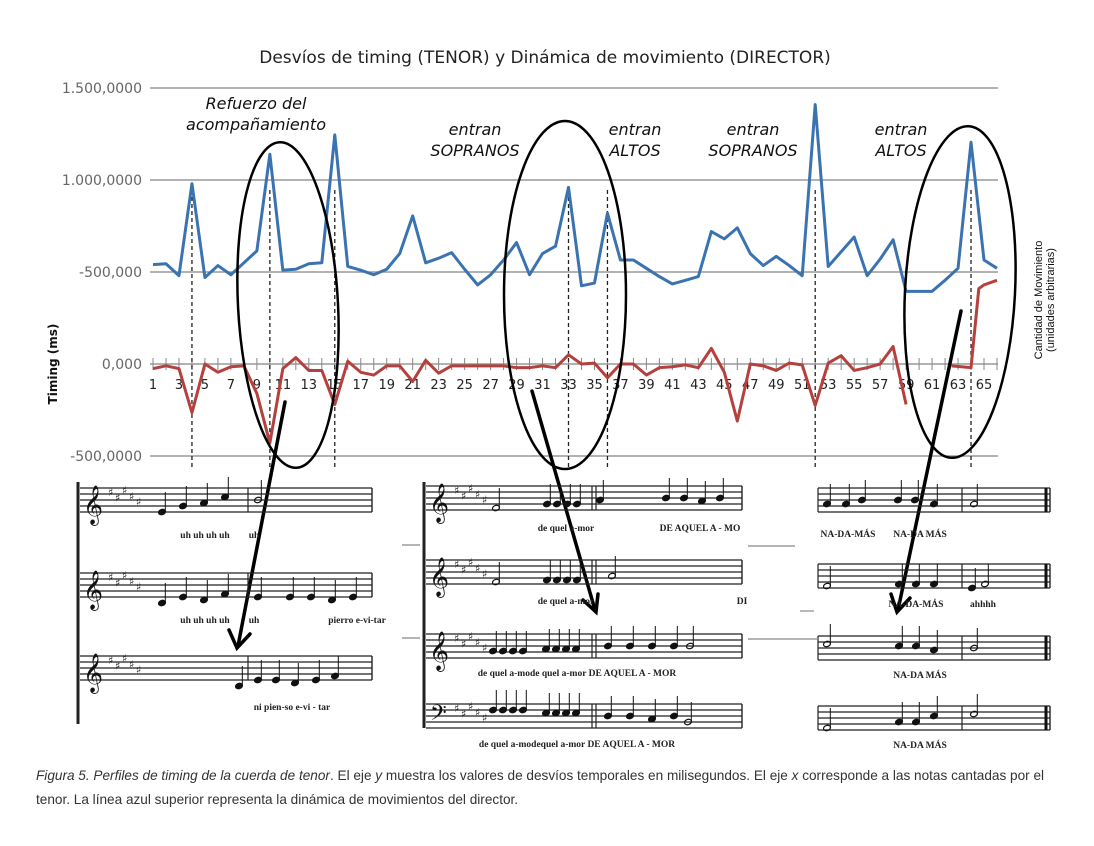  Describe the element at coordinates (753, 129) in the screenshot. I see `annotation-sopranos-2-line1: entran` at that location.